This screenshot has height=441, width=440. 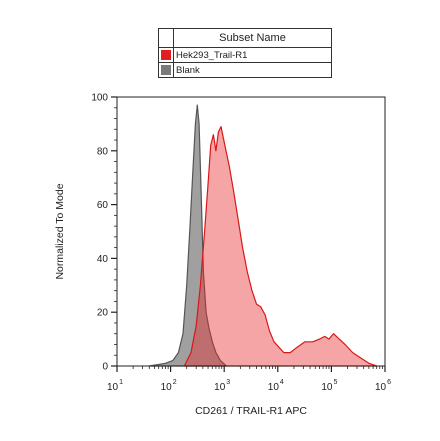 I want to click on x-tick-label: 10², so click(x=169, y=386).